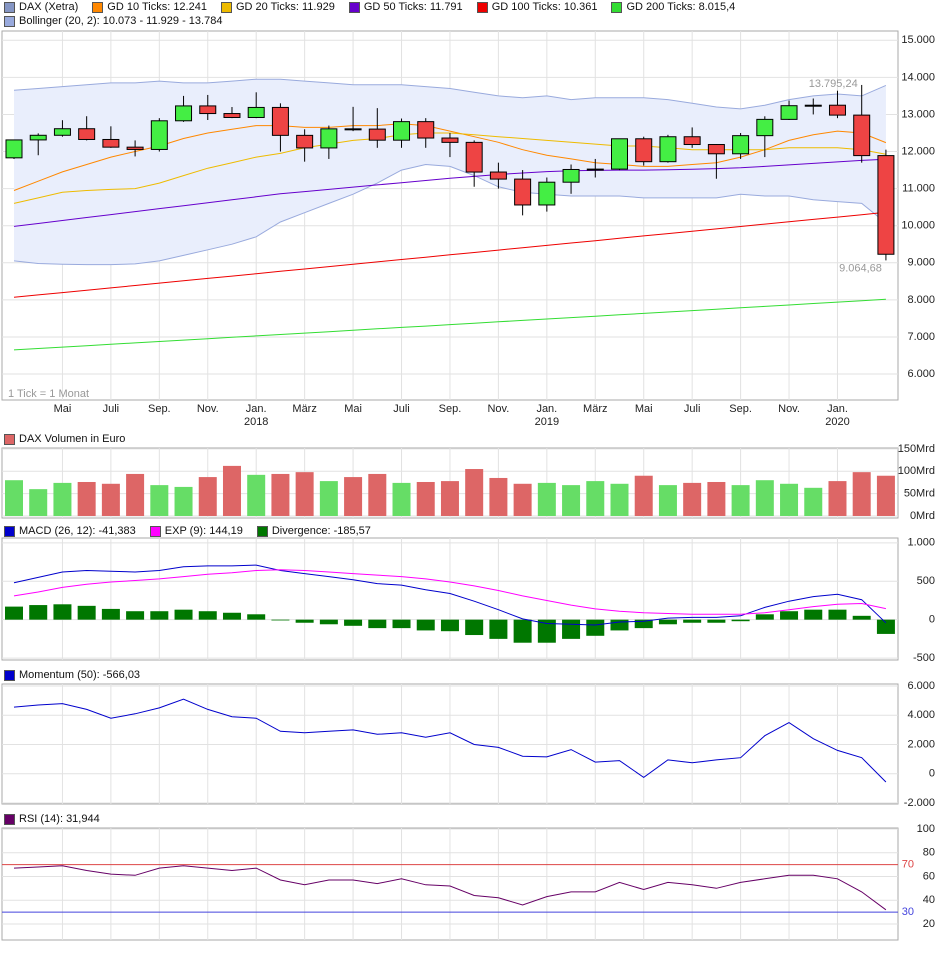 The image size is (940, 958). What do you see at coordinates (926, 581) in the screenshot?
I see `y-tick-label: 500` at bounding box center [926, 581].